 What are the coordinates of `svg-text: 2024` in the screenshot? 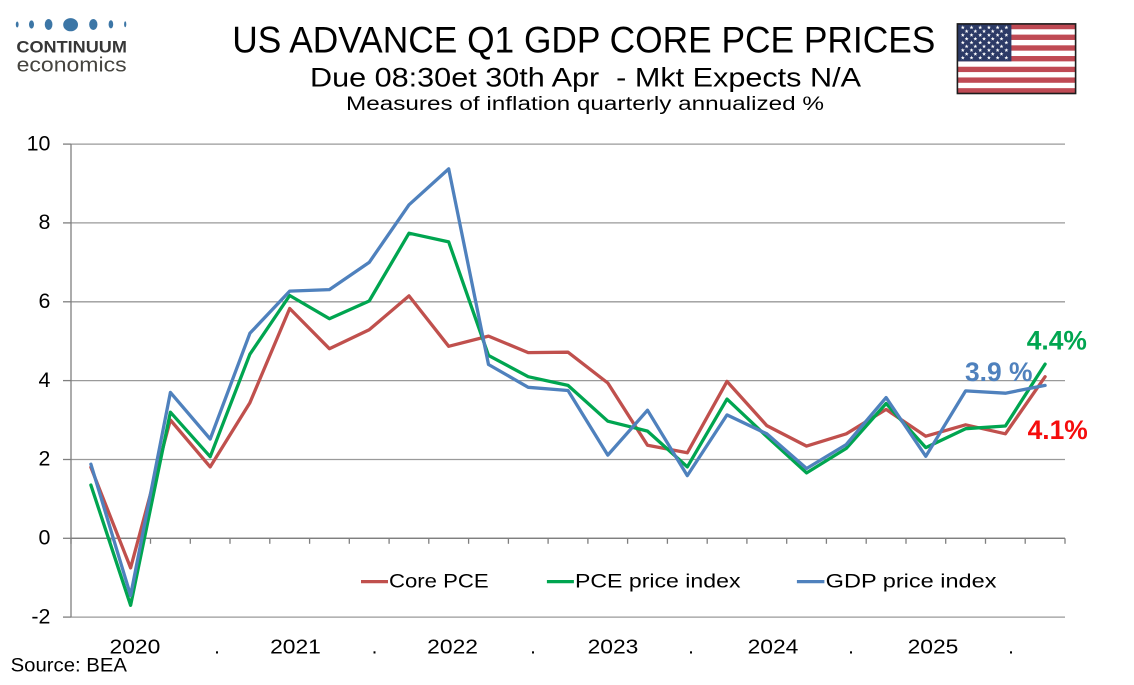 It's located at (773, 646).